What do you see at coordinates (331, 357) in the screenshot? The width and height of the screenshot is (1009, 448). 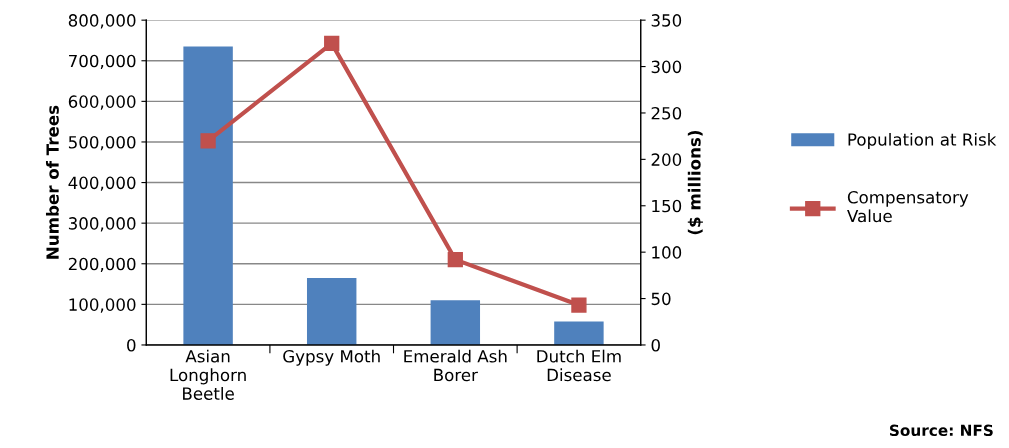 I see `x-tick-label: Gypsy Moth` at bounding box center [331, 357].